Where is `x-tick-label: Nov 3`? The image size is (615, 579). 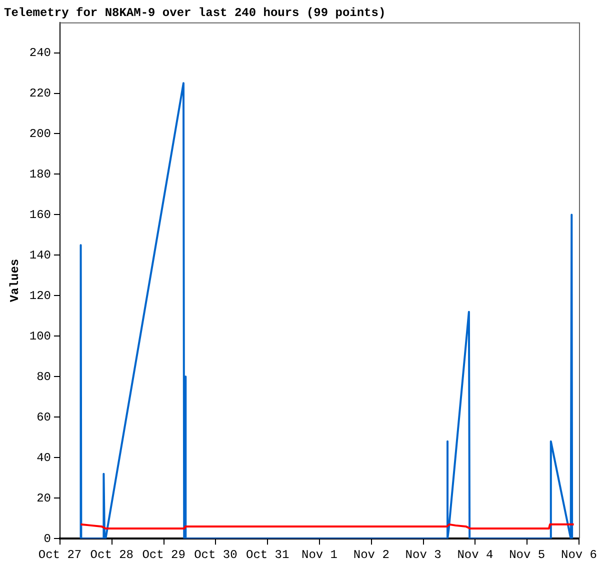
x-tick-label: Nov 3 is located at coordinates (423, 555).